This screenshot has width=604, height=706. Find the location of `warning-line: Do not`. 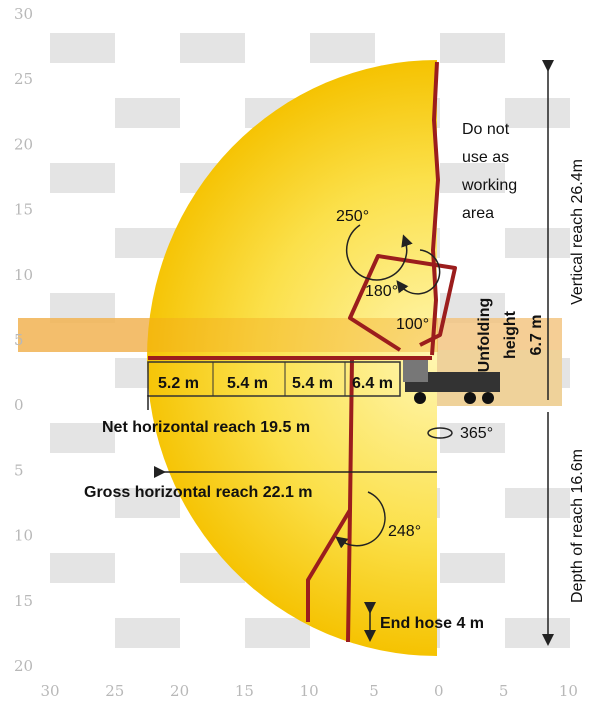

warning-line: Do not is located at coordinates (486, 129).